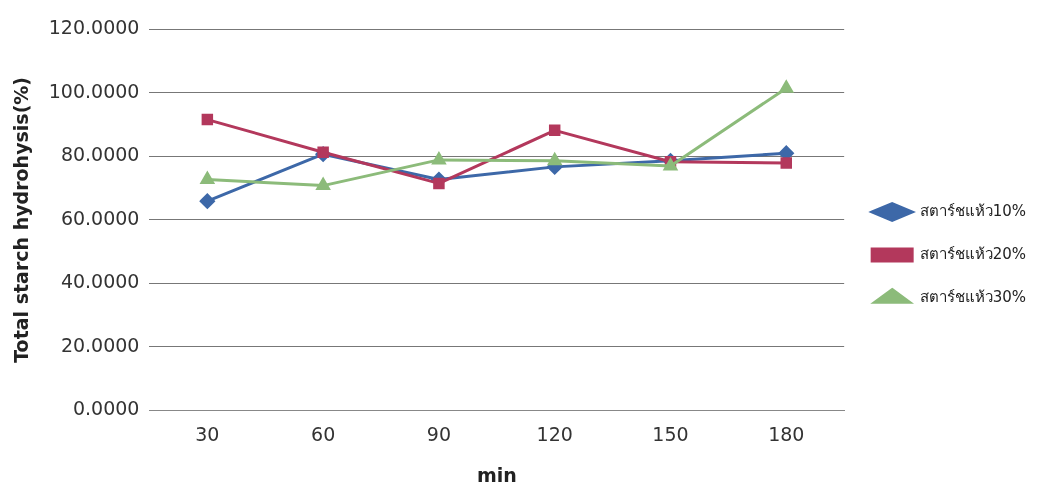 The width and height of the screenshot is (1048, 500). What do you see at coordinates (100, 217) in the screenshot?
I see `y-tick-label: 60.0000` at bounding box center [100, 217].